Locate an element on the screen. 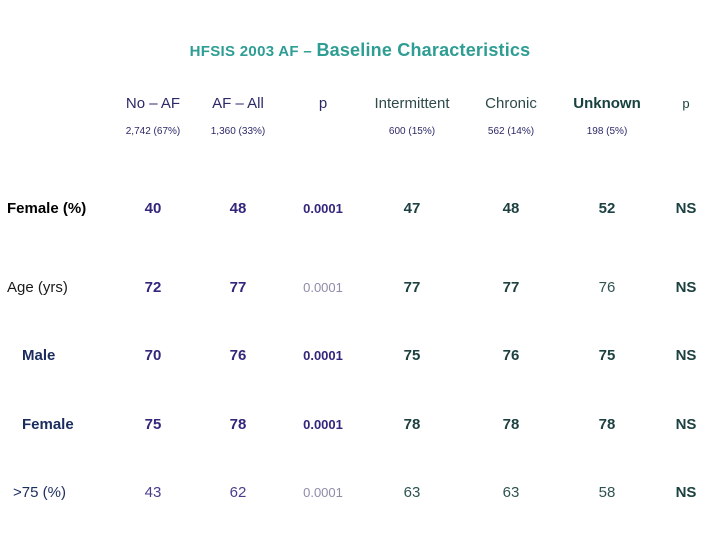 This screenshot has height=540, width=720. subheader-chronic: 562 (14%) is located at coordinates (511, 131).